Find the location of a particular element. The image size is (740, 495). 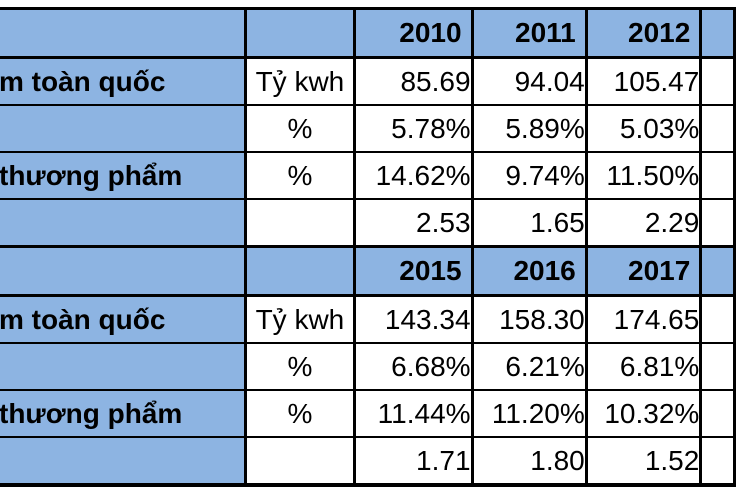

value-cell: 14.62% is located at coordinates (413, 175).